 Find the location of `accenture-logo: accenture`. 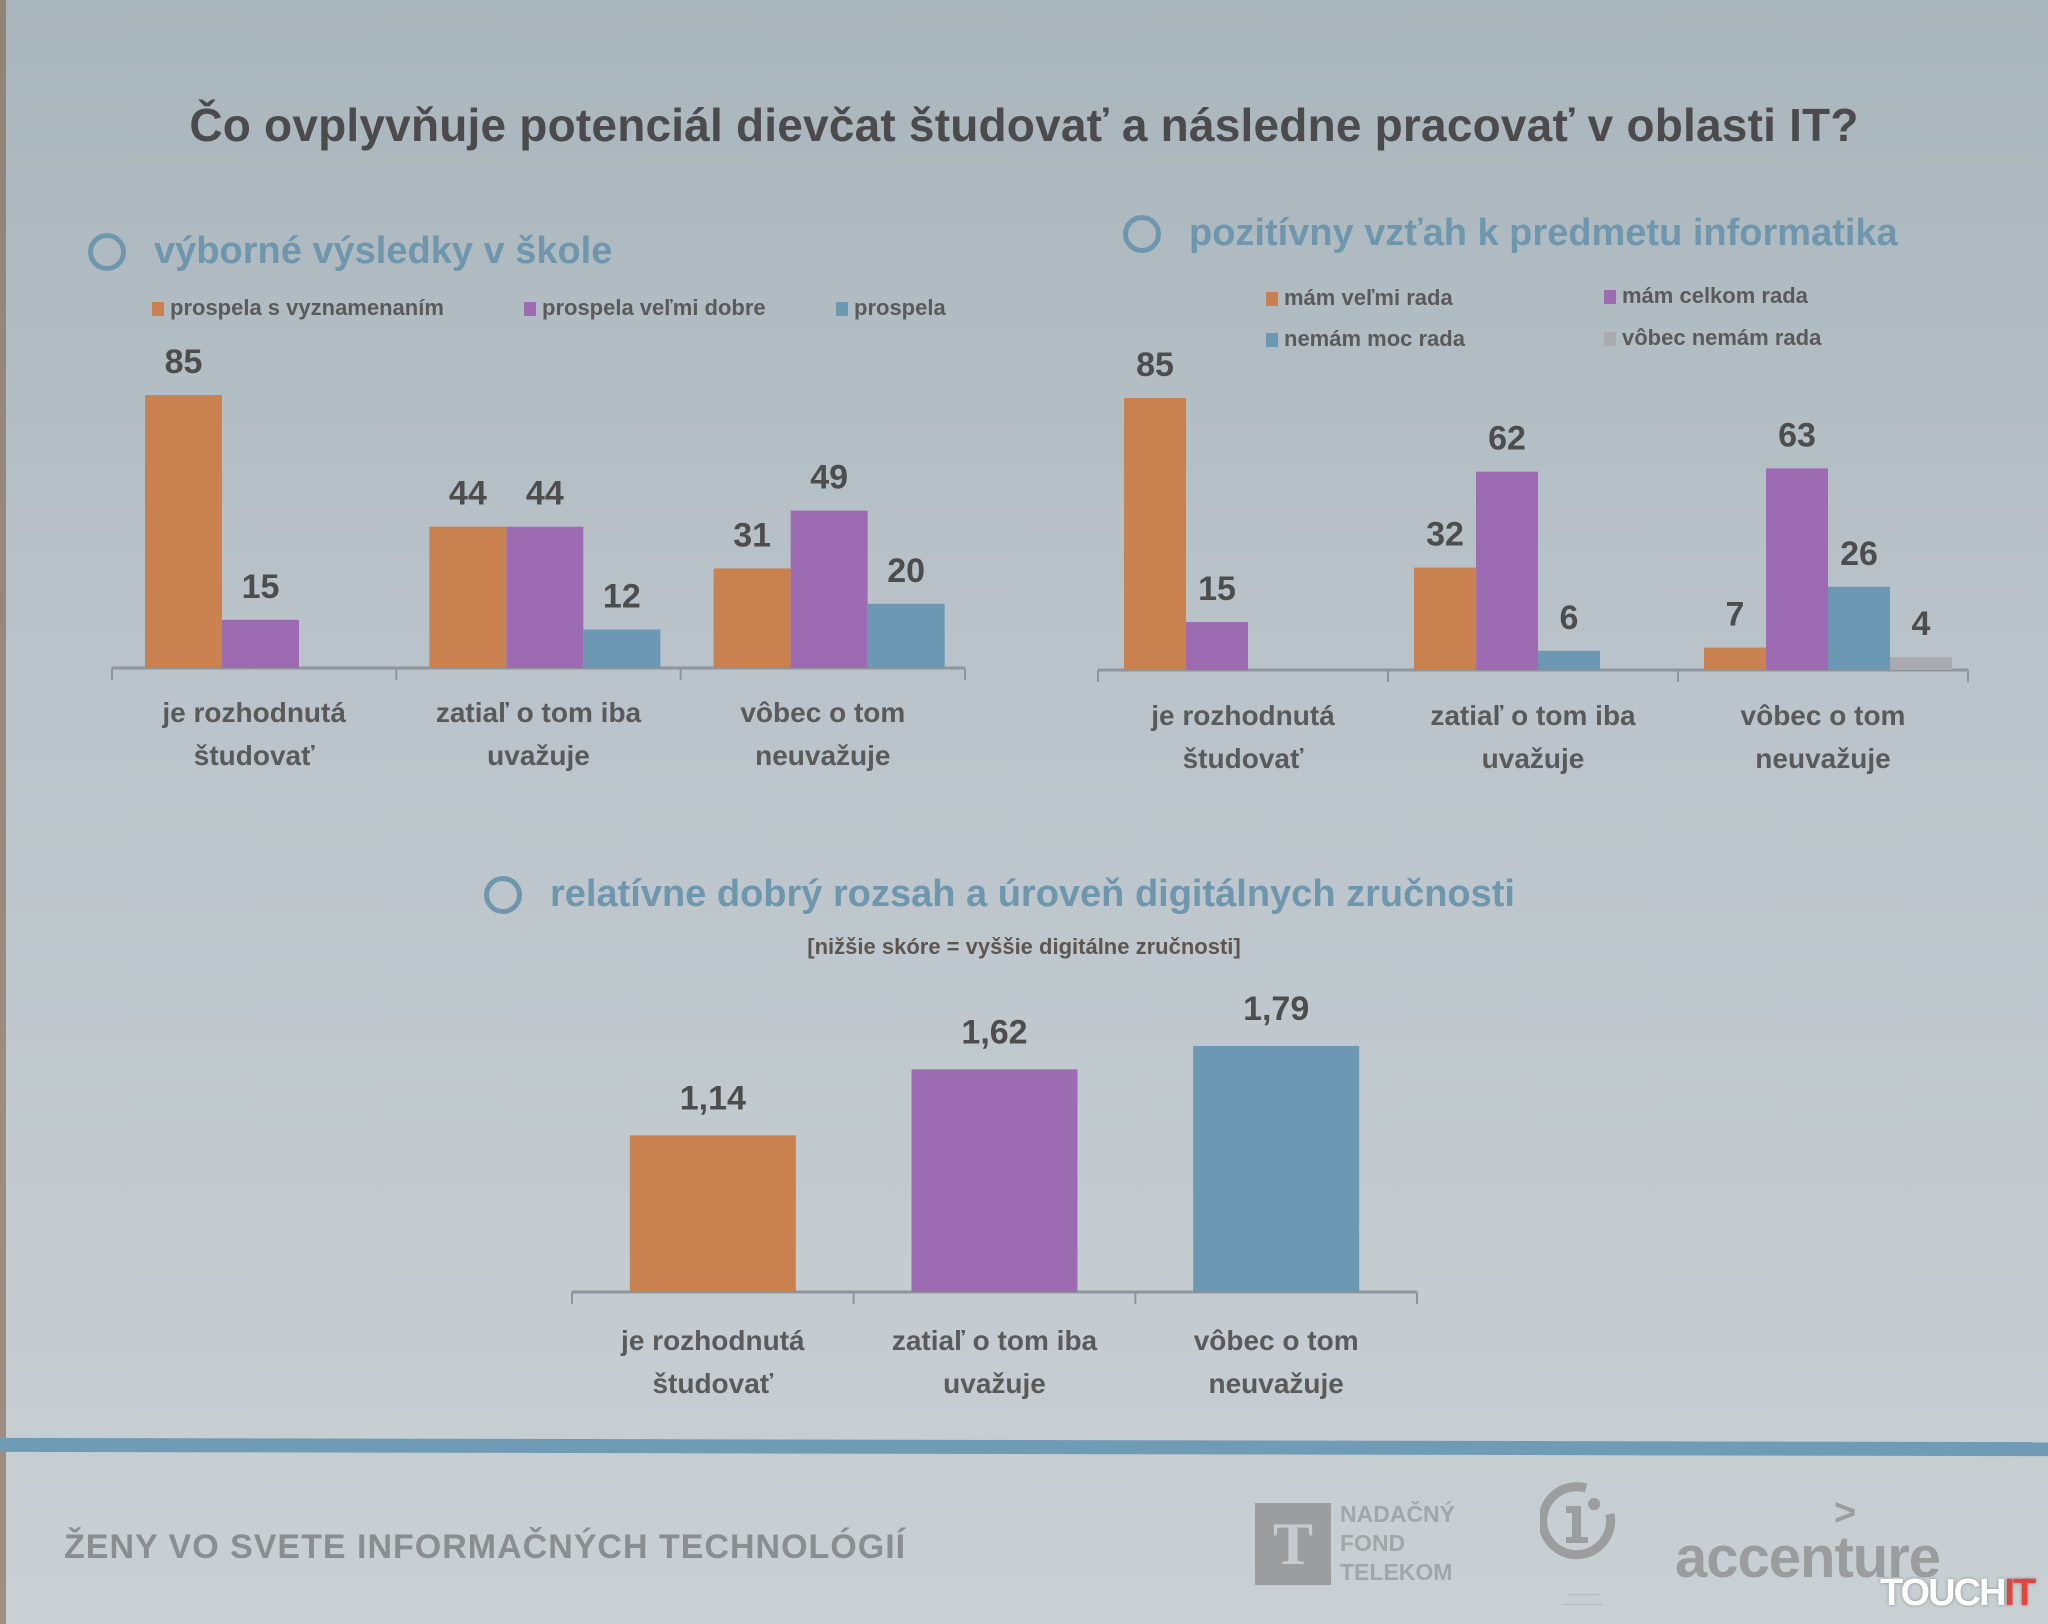

accenture-logo: accenture is located at coordinates (1808, 1557).